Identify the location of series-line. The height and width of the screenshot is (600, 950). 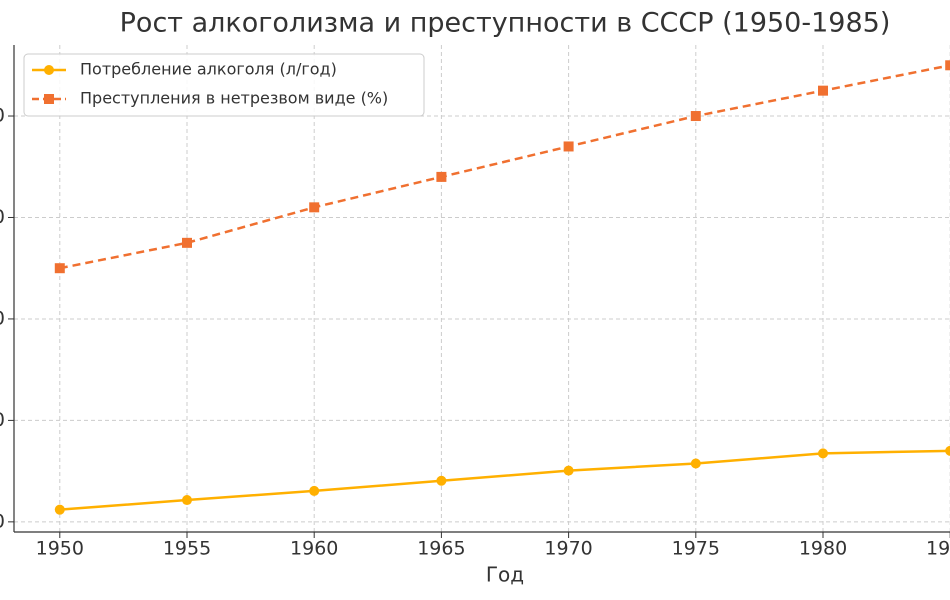
(504, 480).